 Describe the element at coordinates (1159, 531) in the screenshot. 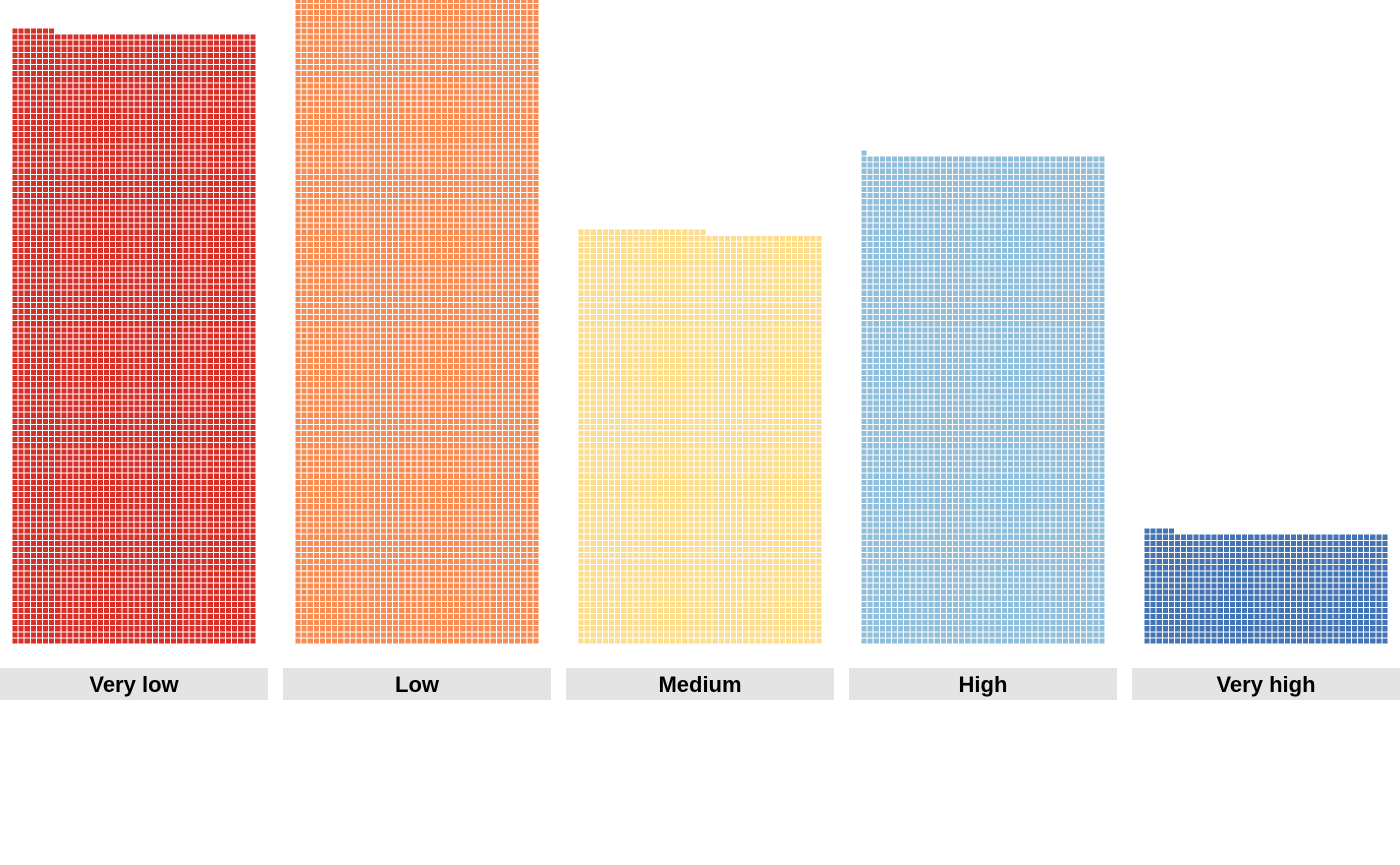

I see `waffle-partial-row-very-high` at that location.